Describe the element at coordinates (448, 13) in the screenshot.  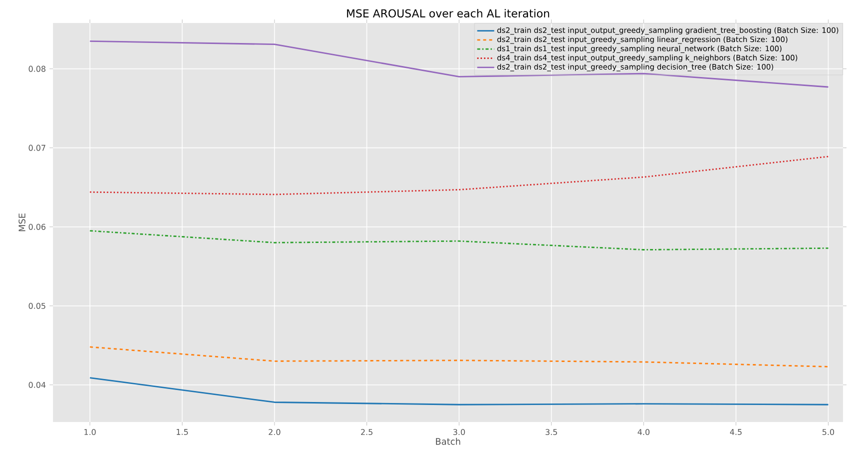
I see `chart-title: MSE AROUSAL over each AL iteration` at that location.